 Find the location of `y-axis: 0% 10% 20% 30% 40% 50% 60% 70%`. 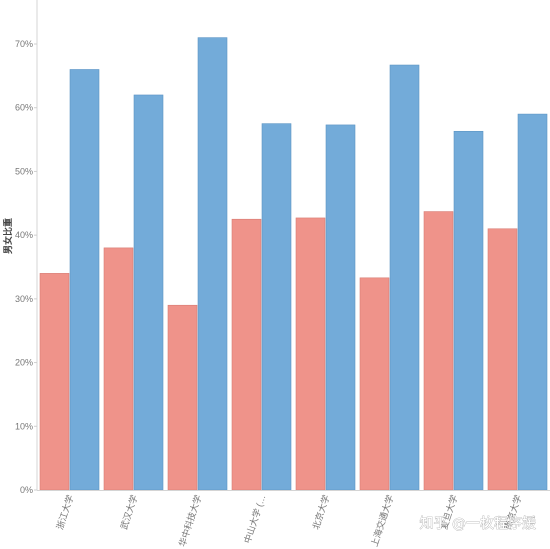

y-axis: 0% 10% 20% 30% 40% 50% 60% 70% is located at coordinates (26, 247).